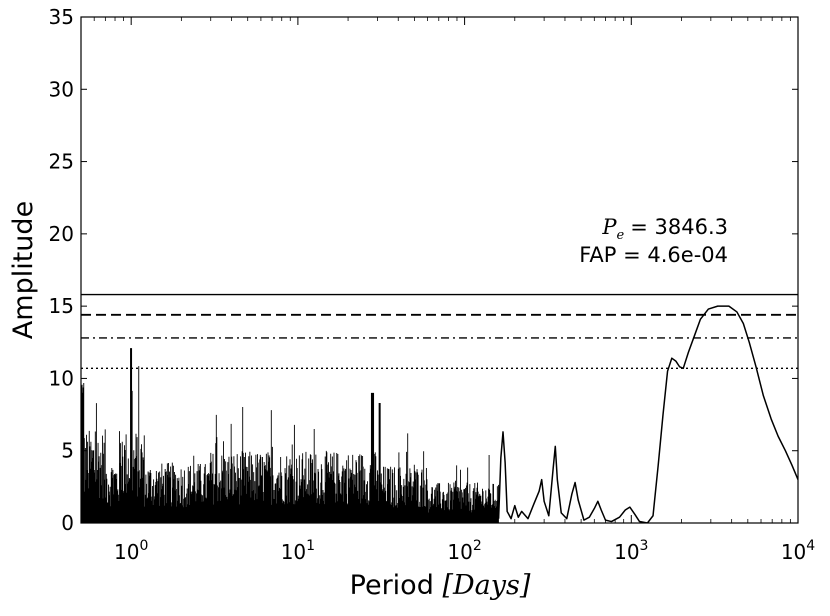 This screenshot has height=616, width=830. I want to click on y-tick-label: 25, so click(61, 162).